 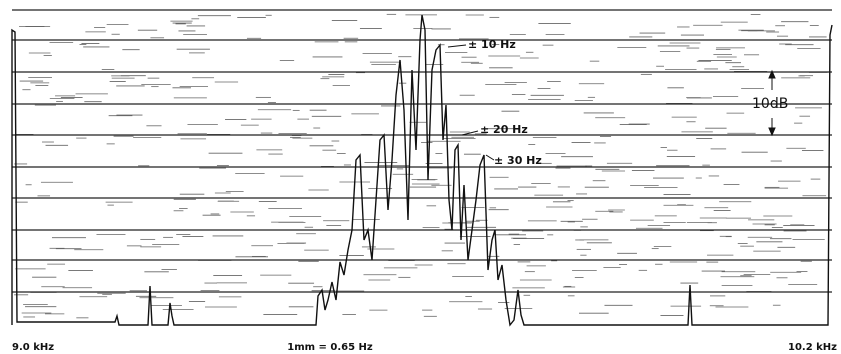 What do you see at coordinates (518, 160) in the screenshot?
I see `annotation: ± 30 Hz` at bounding box center [518, 160].